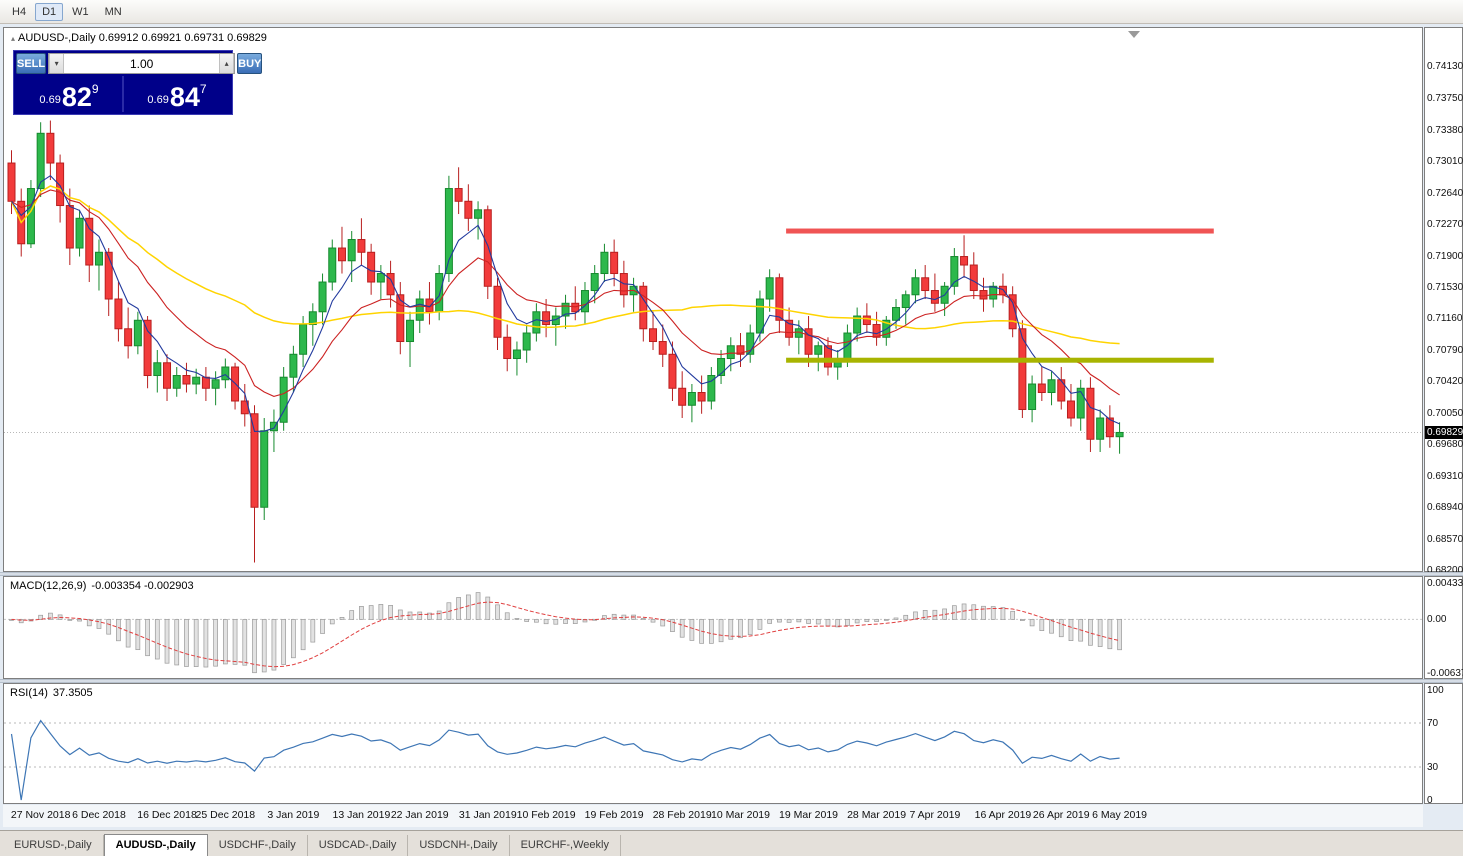 The height and width of the screenshot is (856, 1463). Describe the element at coordinates (1437, 620) in the screenshot. I see `macd-axis-label: 0.00` at that location.